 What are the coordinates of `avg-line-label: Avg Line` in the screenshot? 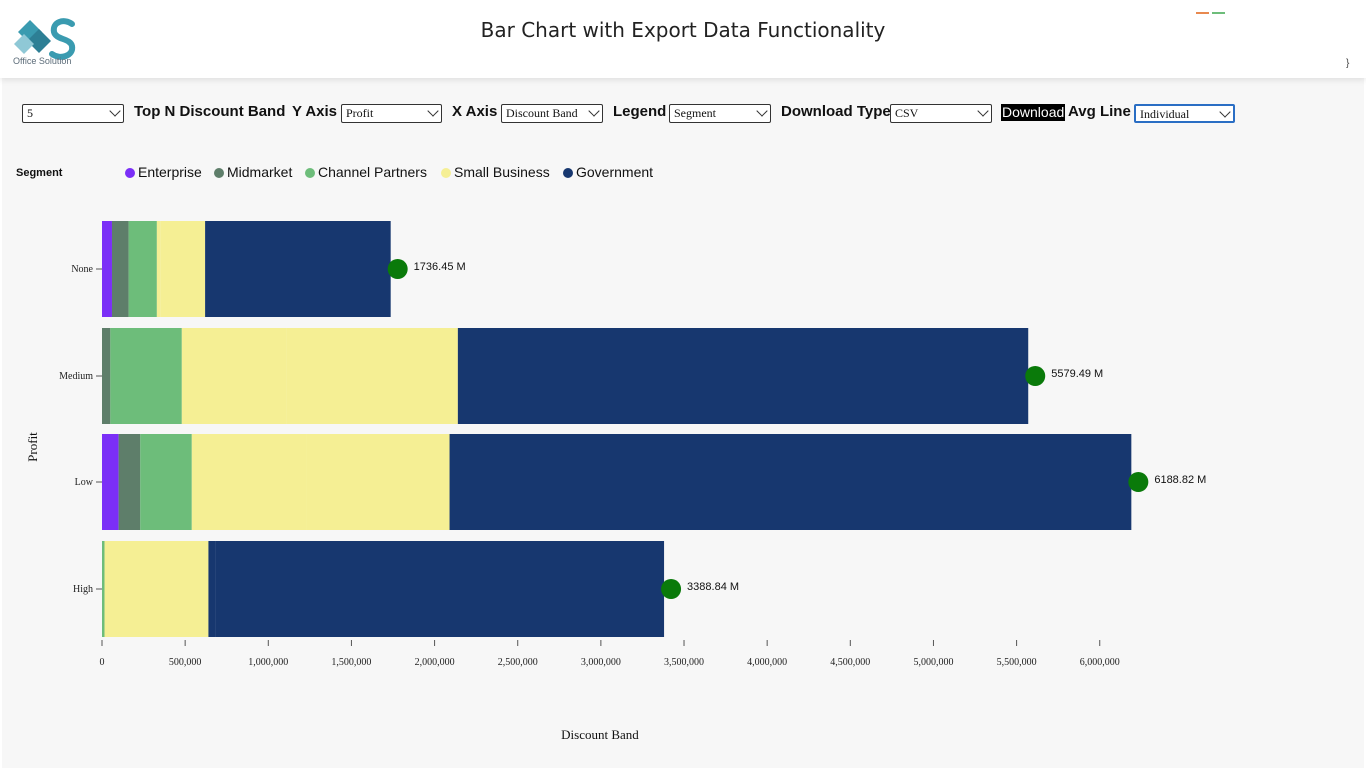 It's located at (1099, 111).